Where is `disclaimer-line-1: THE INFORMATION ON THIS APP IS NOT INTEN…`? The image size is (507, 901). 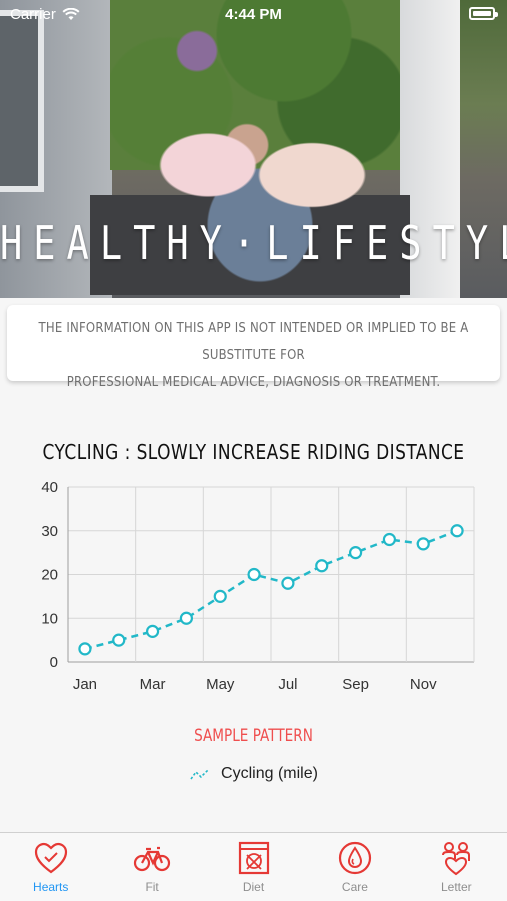
disclaimer-line-1: THE INFORMATION ON THIS APP IS NOT INTEN… is located at coordinates (253, 342).